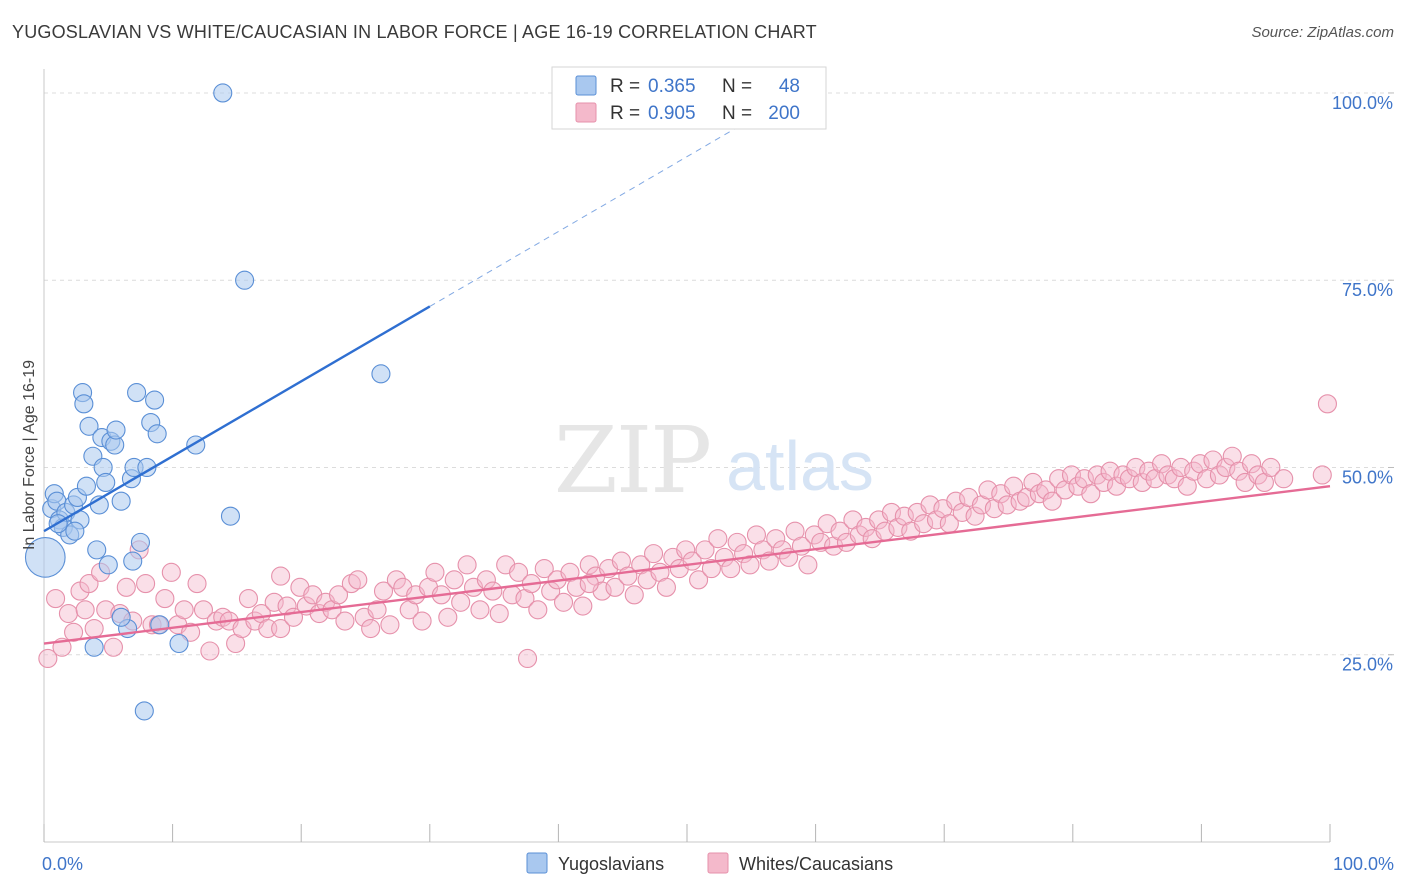 This screenshot has height=892, width=1406. I want to click on watermark: ZIP atlas, so click(714, 460).